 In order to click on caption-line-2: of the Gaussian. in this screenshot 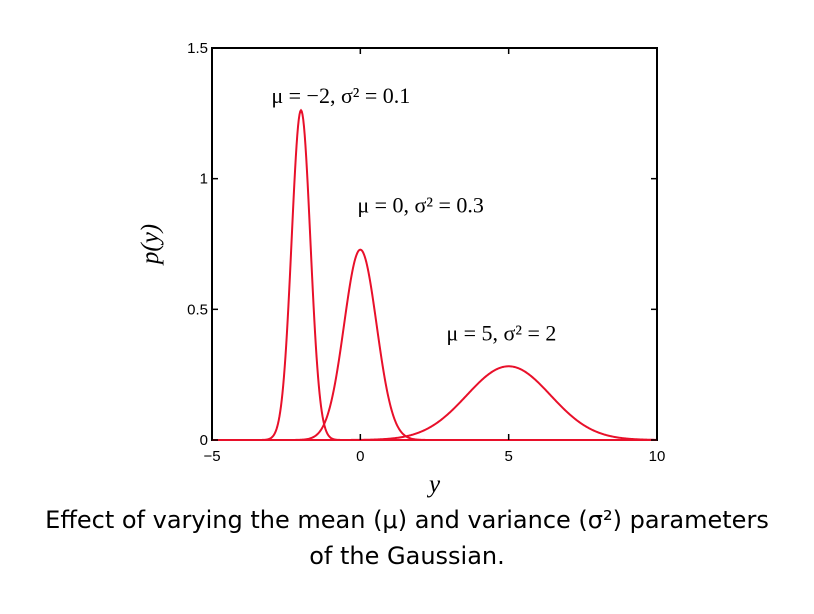, I will do `click(407, 556)`.